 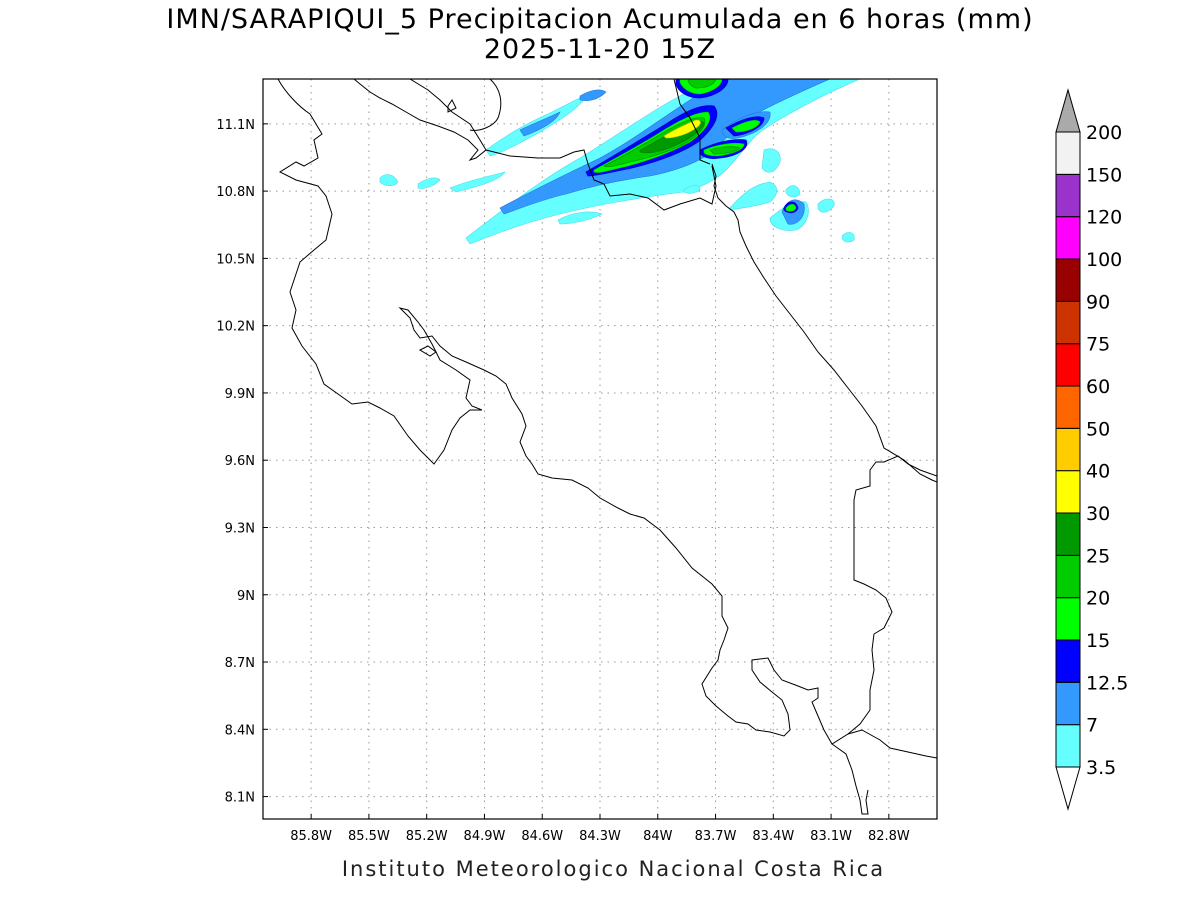 What do you see at coordinates (240, 394) in the screenshot?
I see `lat-tick-label: 9.9N` at bounding box center [240, 394].